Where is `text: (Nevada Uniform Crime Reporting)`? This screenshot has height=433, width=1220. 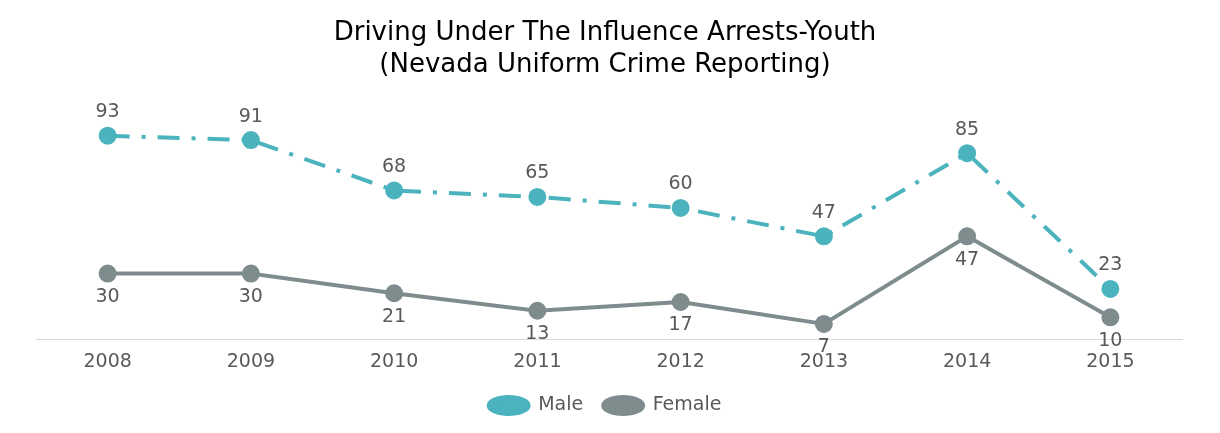 text: (Nevada Uniform Crime Reporting) is located at coordinates (605, 62).